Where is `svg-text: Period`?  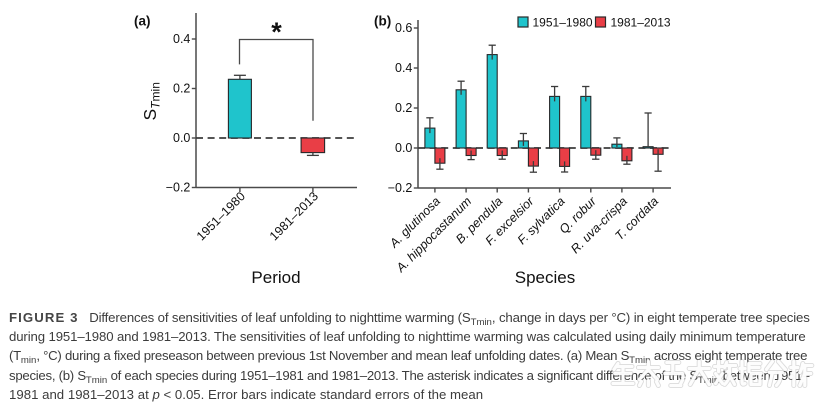
svg-text: Period is located at coordinates (275, 277).